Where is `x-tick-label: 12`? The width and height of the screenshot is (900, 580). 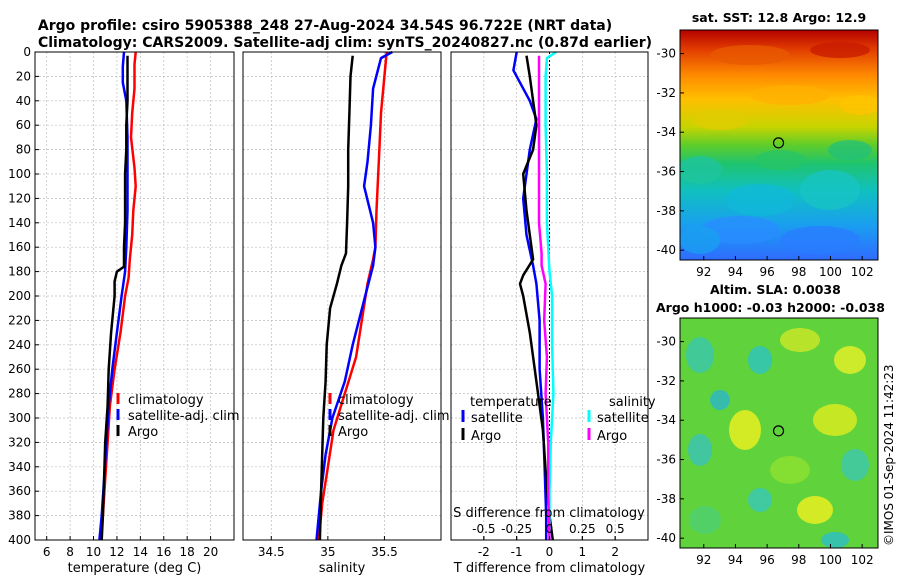
x-tick-label: 12 is located at coordinates (116, 552).